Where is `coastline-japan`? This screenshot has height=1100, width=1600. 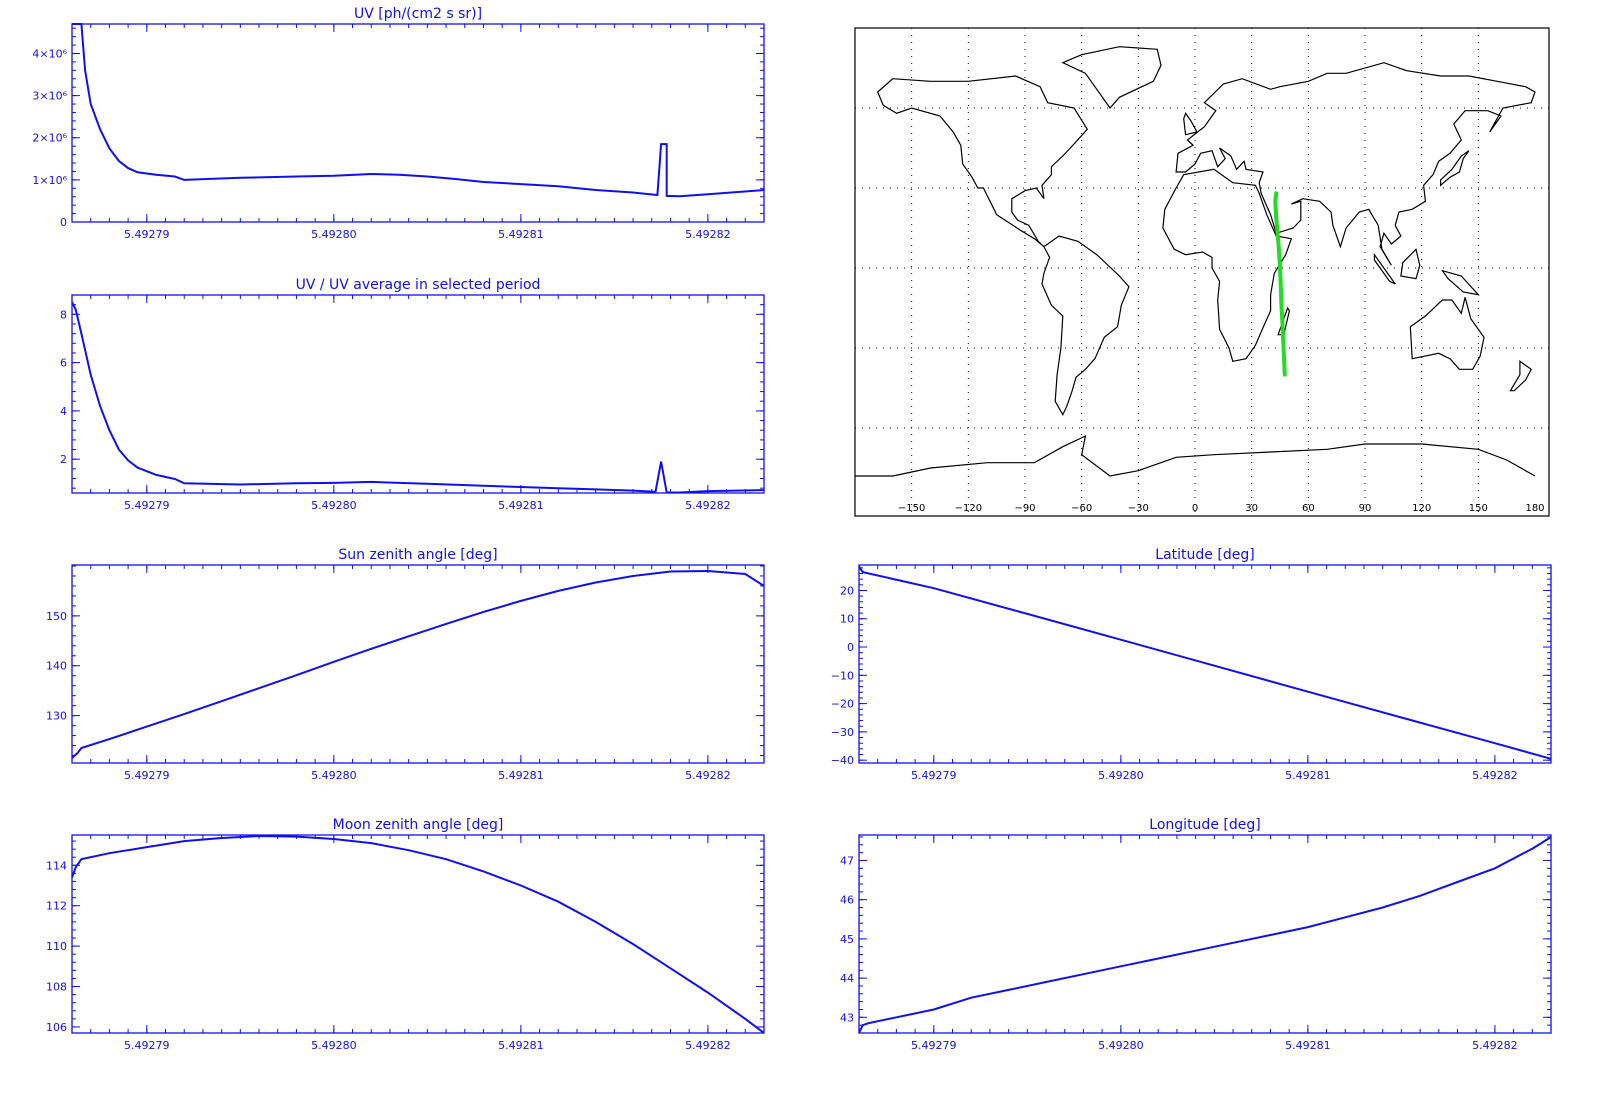
coastline-japan is located at coordinates (1454, 168).